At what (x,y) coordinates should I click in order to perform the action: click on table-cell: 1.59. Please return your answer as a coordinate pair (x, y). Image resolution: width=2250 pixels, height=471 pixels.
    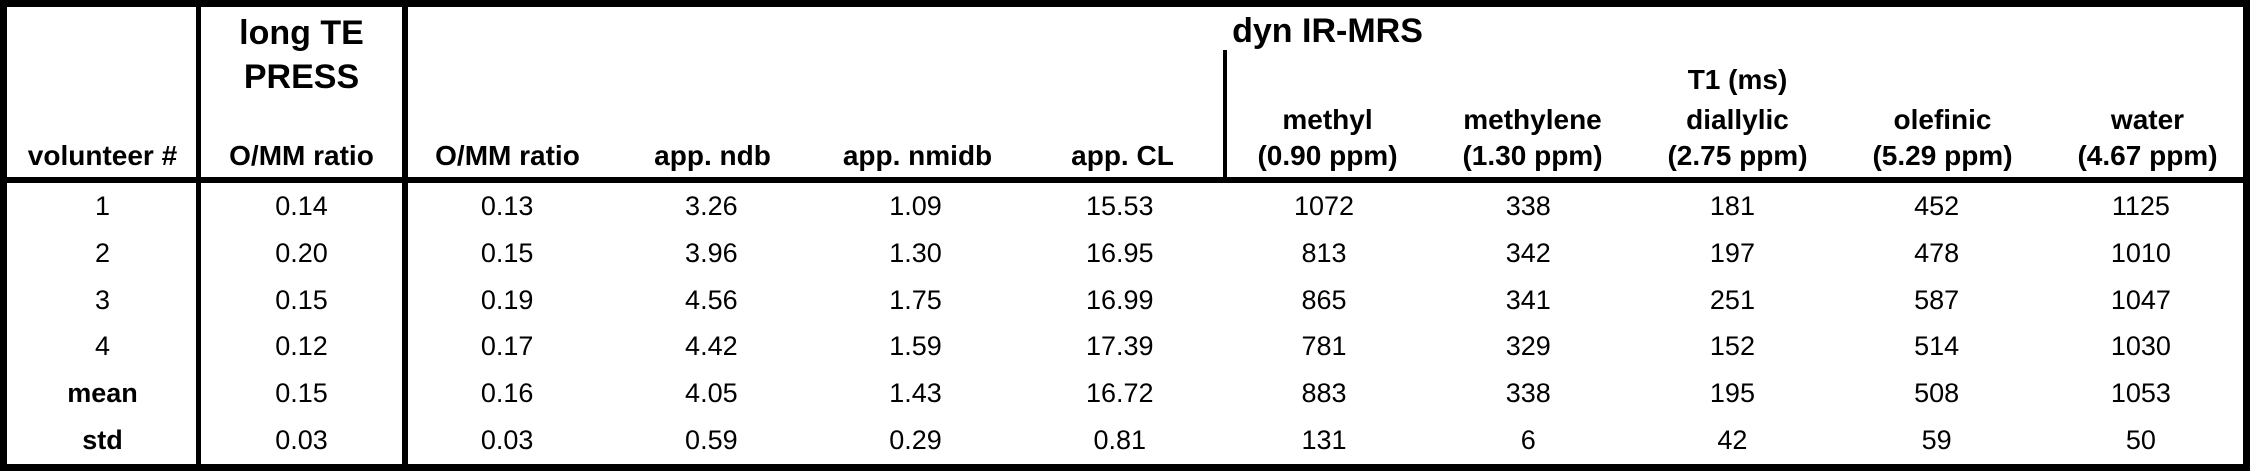
    Looking at the image, I should click on (915, 346).